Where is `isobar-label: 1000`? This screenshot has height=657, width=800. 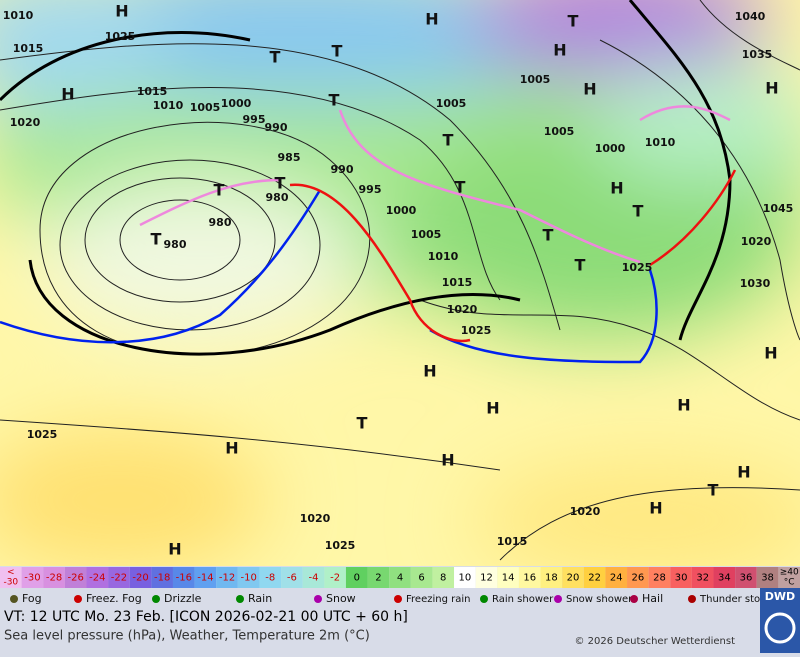
isobar-label: 1000 is located at coordinates (610, 148).